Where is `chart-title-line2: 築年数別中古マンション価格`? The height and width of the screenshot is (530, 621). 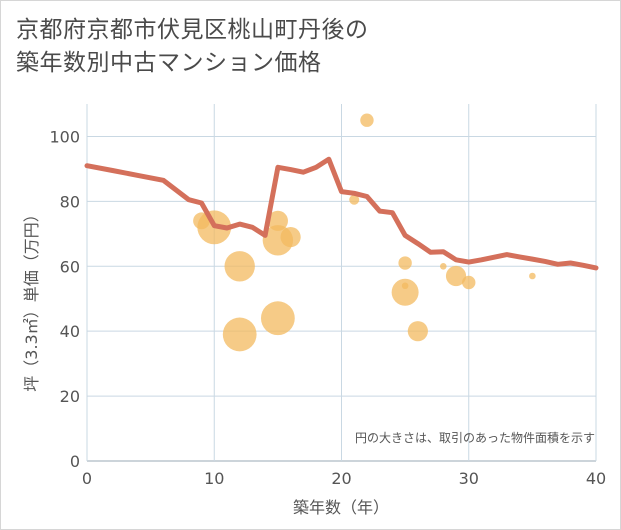
chart-title-line2: 築年数別中古マンション価格 is located at coordinates (169, 63).